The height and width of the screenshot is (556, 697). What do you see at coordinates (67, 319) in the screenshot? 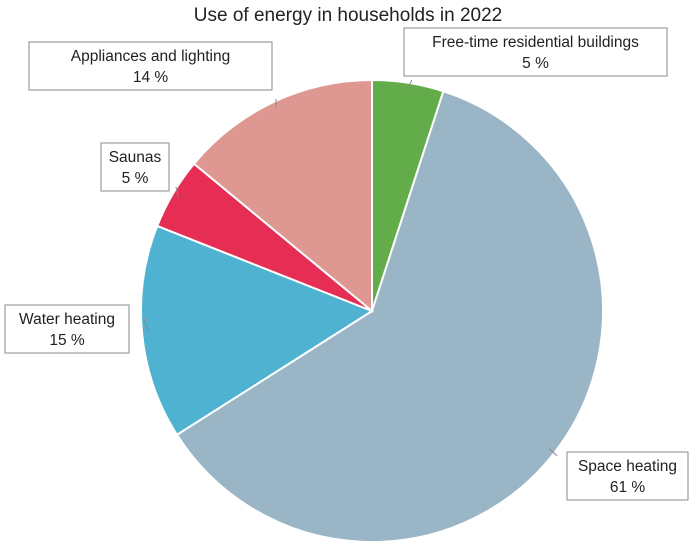
I see `slice-label: Water heating` at bounding box center [67, 319].